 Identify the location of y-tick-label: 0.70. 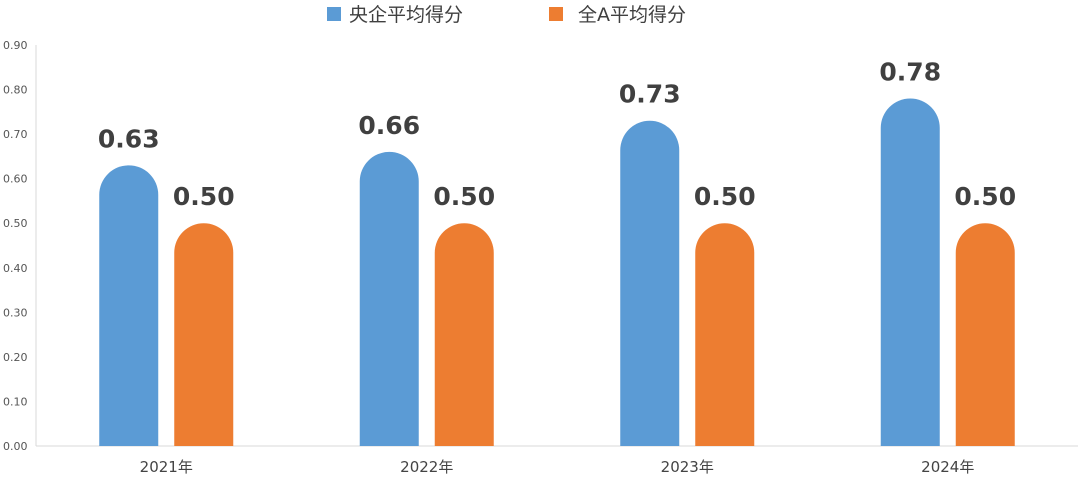
(15, 134).